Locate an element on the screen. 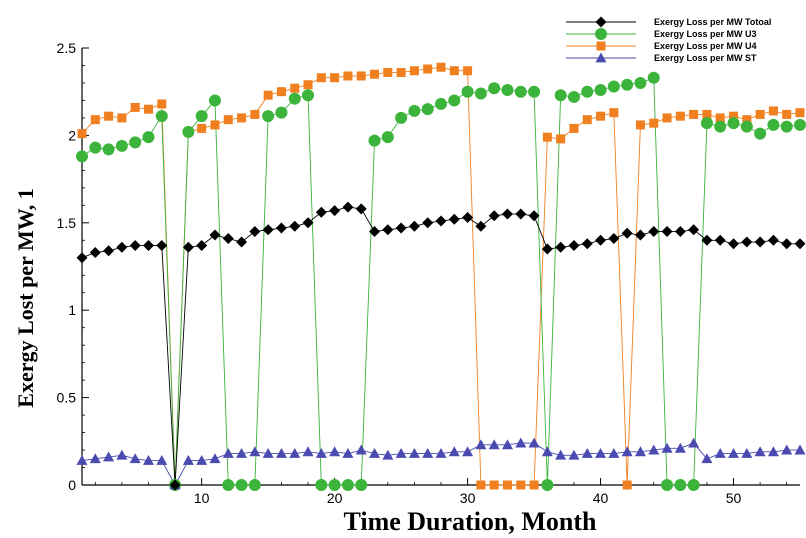  y-tick-label: 1.5 is located at coordinates (67, 223).